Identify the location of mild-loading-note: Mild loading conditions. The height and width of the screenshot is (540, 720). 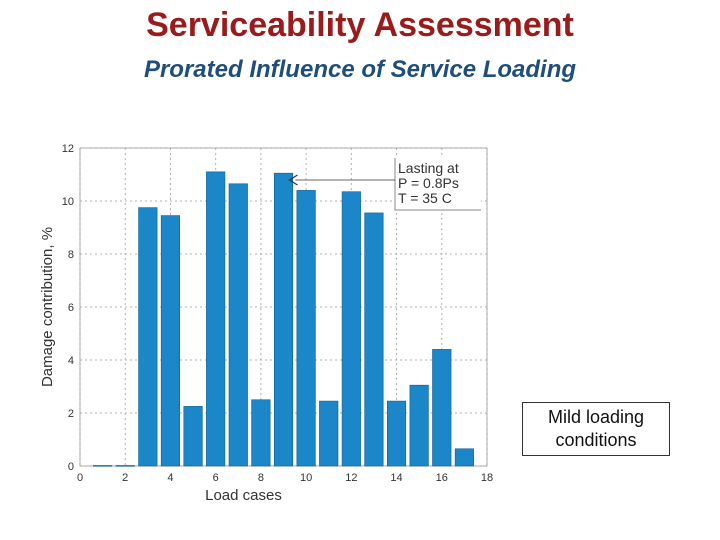
(596, 429).